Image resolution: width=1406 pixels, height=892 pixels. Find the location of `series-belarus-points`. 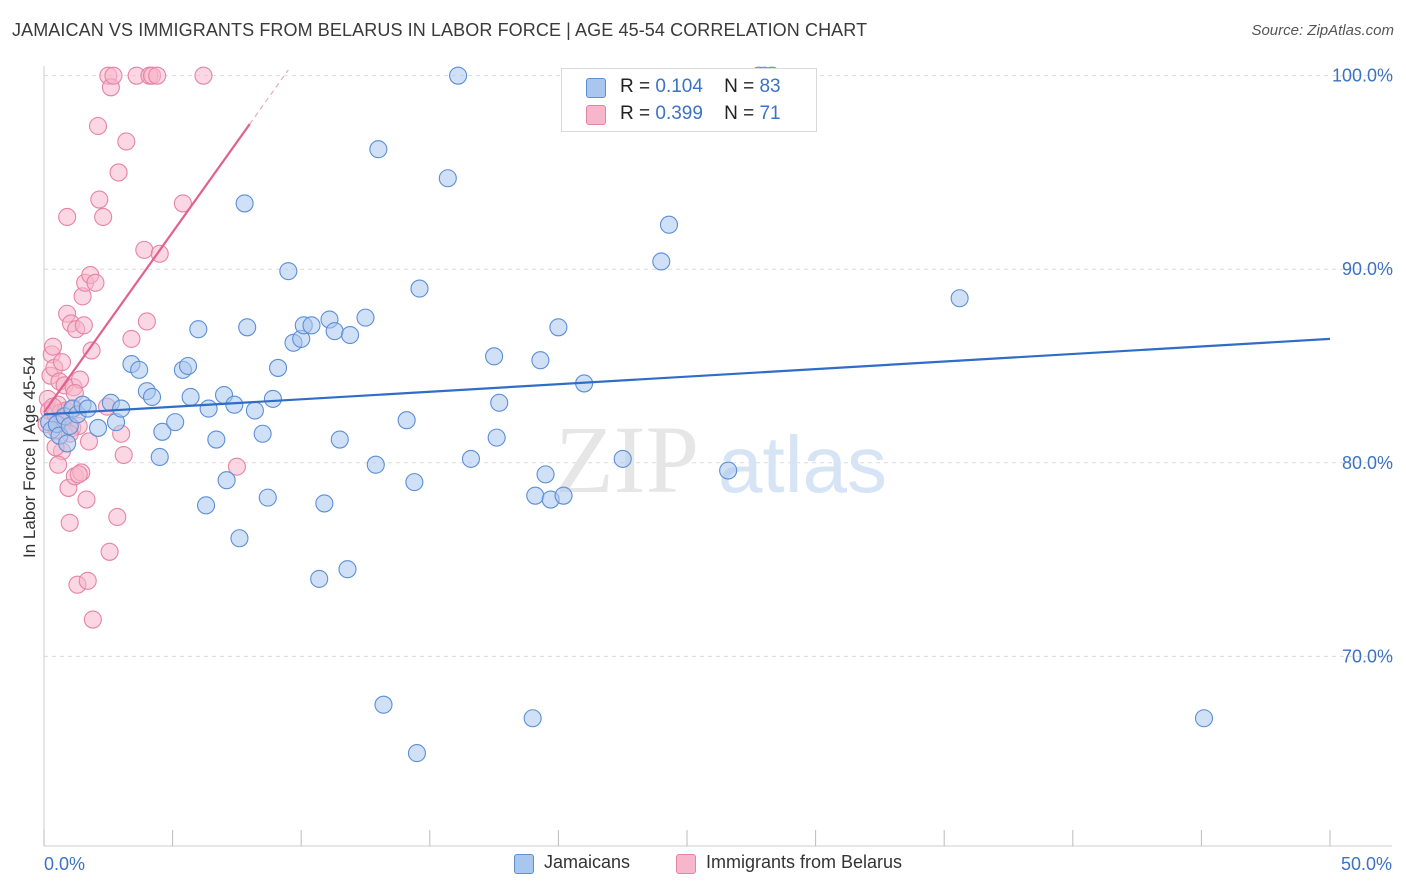

series-belarus-points is located at coordinates (141, 347).